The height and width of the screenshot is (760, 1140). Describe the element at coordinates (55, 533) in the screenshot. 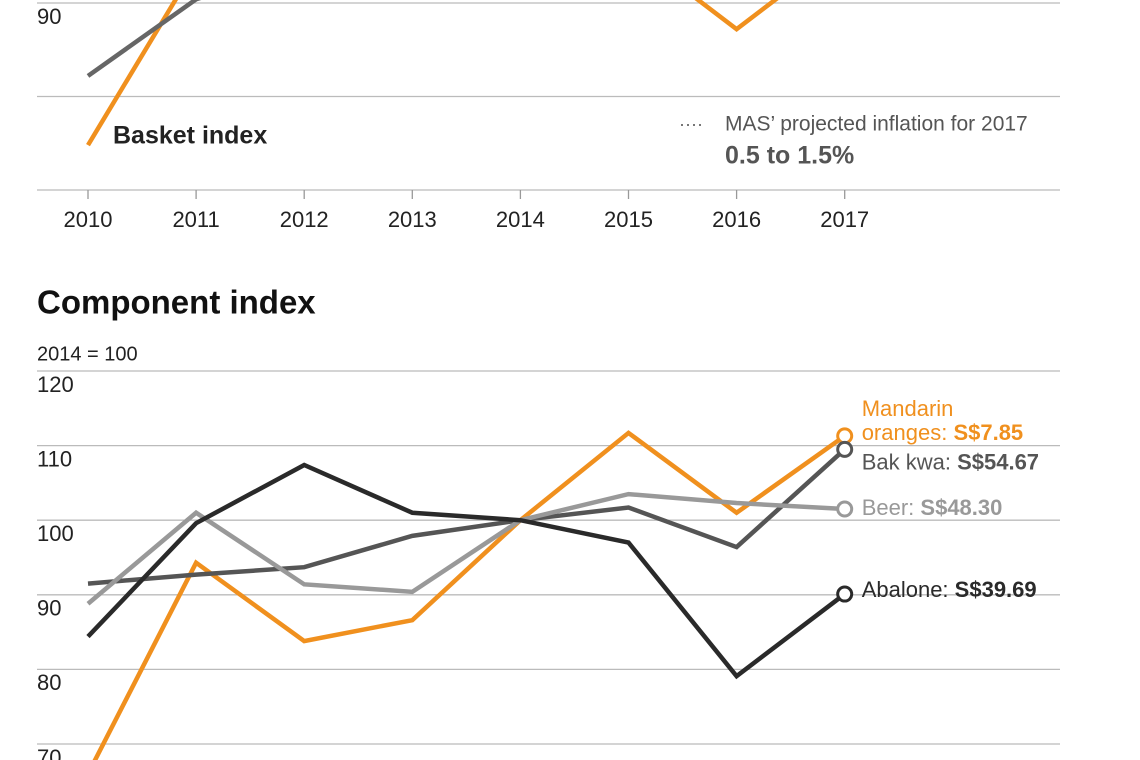

I see `y-tick-label: 100` at that location.